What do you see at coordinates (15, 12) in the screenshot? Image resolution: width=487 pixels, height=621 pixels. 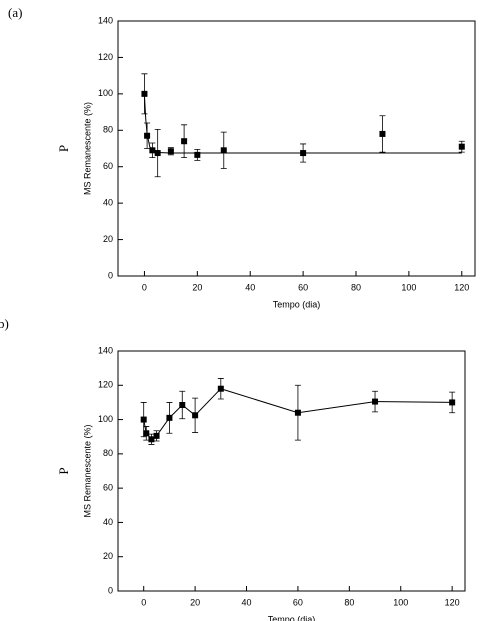 I see `panel-label: (a)` at bounding box center [15, 12].